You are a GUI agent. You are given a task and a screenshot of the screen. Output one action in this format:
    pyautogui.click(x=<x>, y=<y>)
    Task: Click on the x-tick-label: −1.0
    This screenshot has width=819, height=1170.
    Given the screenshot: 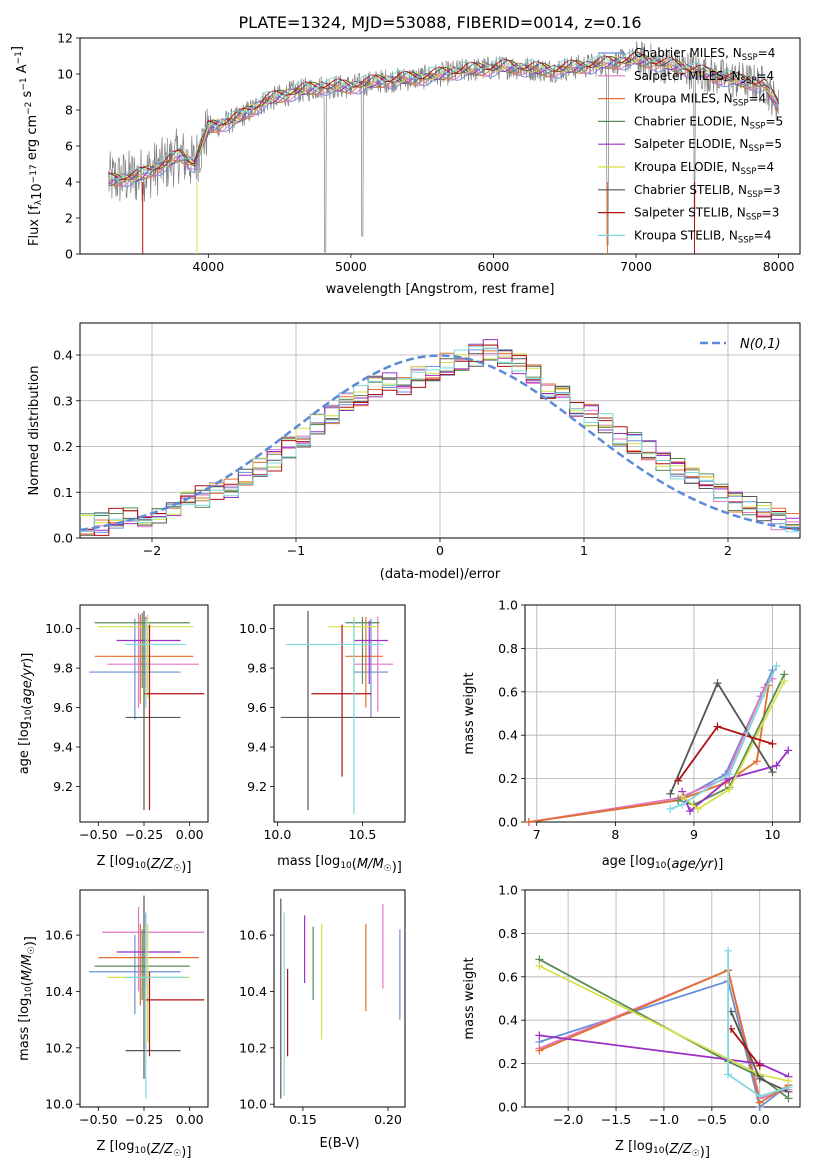 What is the action you would take?
    pyautogui.click(x=664, y=1119)
    